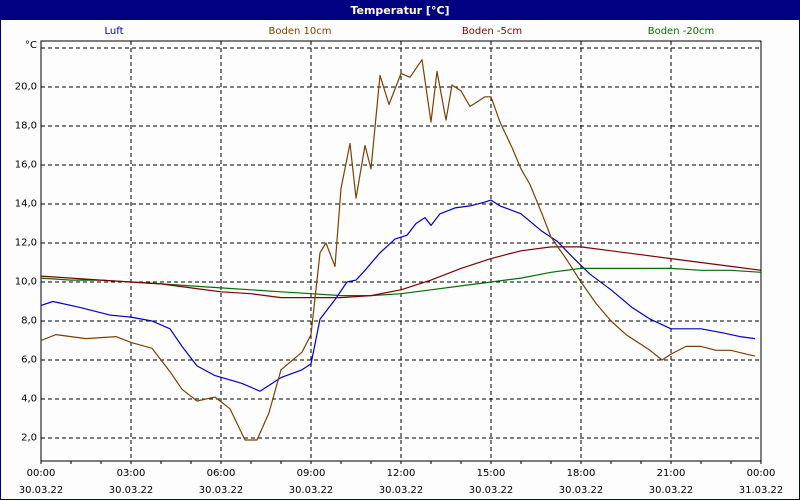 The height and width of the screenshot is (501, 800). What do you see at coordinates (300, 31) in the screenshot?
I see `legend-boden-10cm: Boden 10cm` at bounding box center [300, 31].